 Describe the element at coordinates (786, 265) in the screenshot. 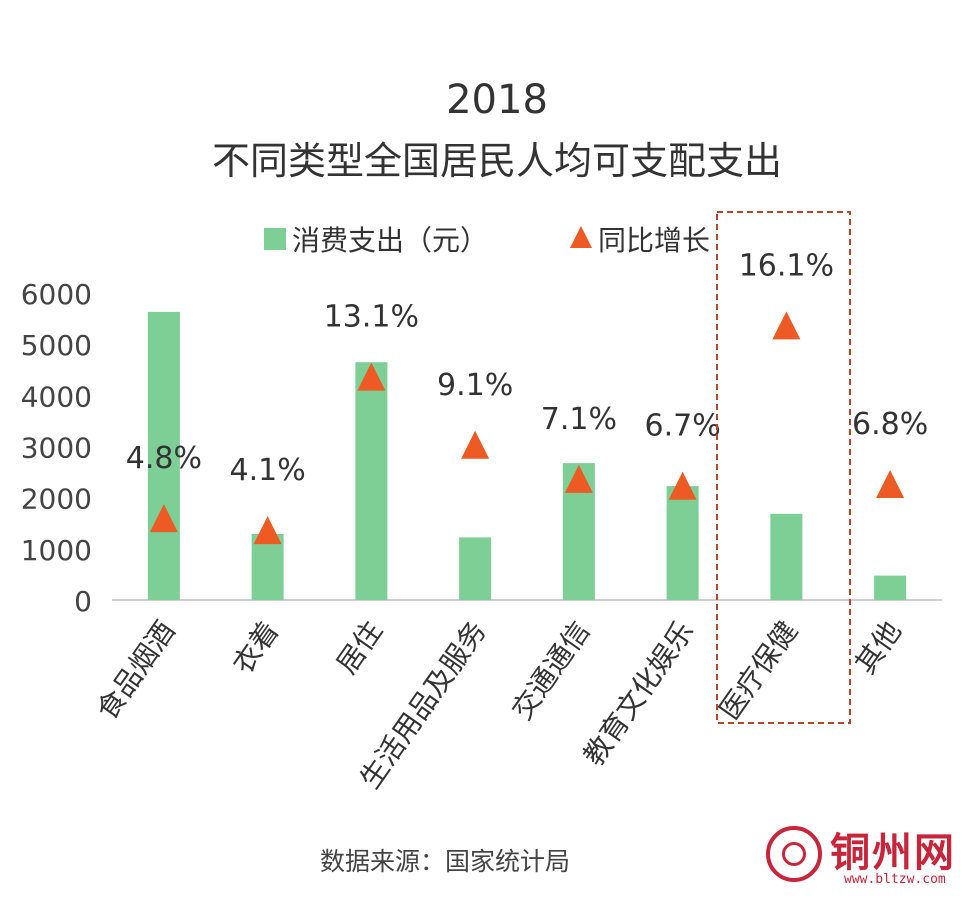

I see `growth-label: 16.1%` at that location.